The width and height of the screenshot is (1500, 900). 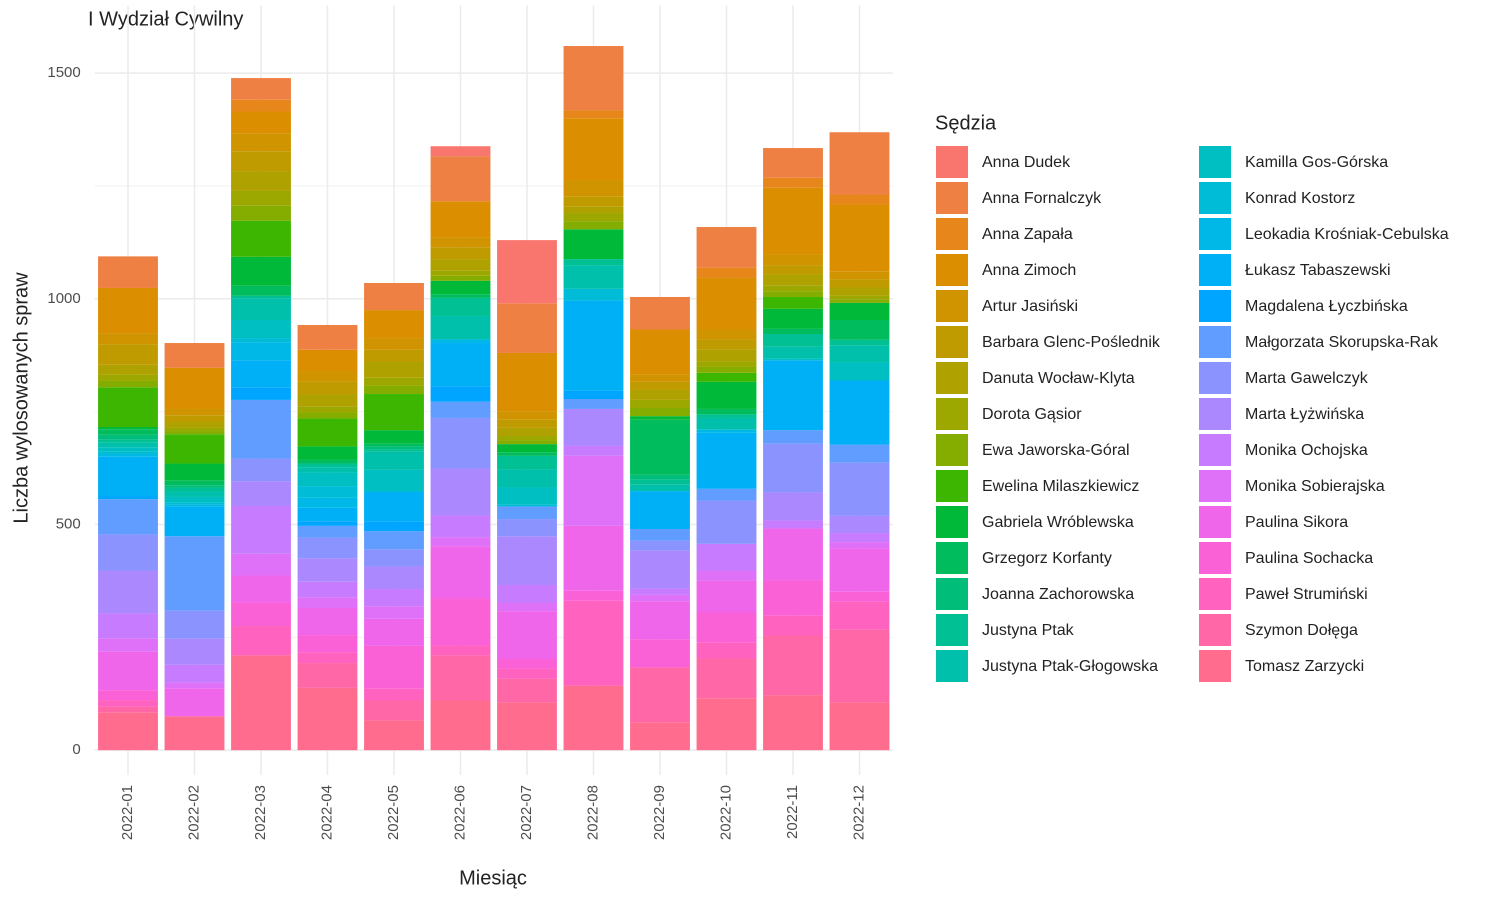 I want to click on legend-label: Magdalena Łyczbińska, so click(x=1326, y=306).